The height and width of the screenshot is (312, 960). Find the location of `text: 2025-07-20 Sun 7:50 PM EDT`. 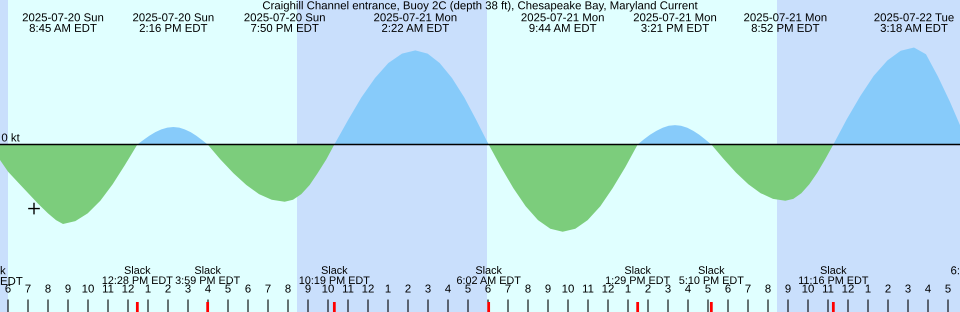

text: 2025-07-20 Sun 7:50 PM EDT is located at coordinates (284, 22).